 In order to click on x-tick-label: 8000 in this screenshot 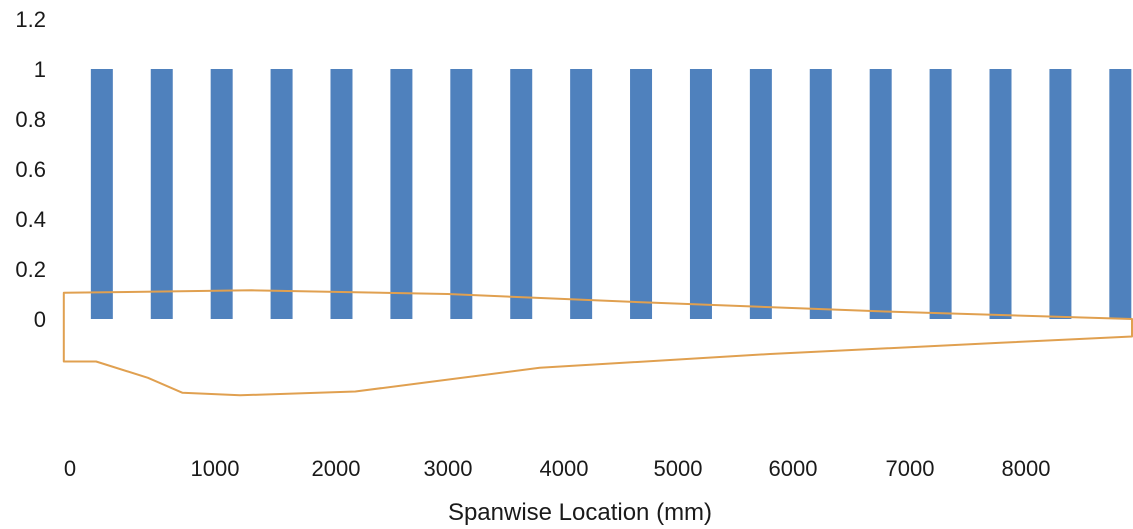, I will do `click(1026, 468)`.